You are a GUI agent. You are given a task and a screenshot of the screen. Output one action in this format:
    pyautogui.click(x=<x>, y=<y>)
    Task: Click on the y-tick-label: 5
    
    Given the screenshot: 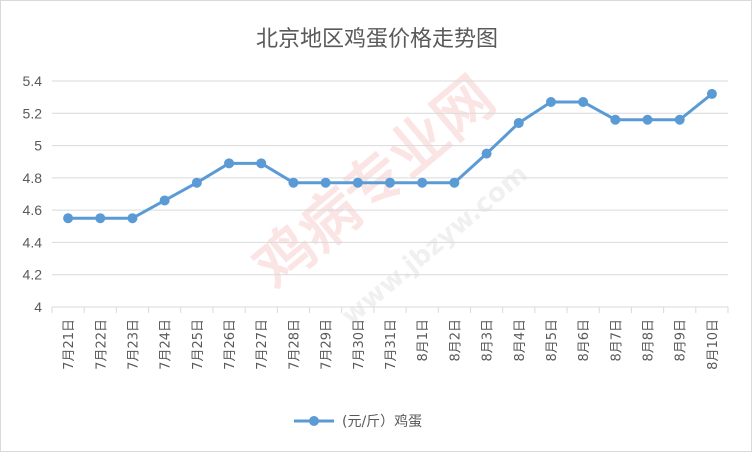 What is the action you would take?
    pyautogui.click(x=38, y=146)
    